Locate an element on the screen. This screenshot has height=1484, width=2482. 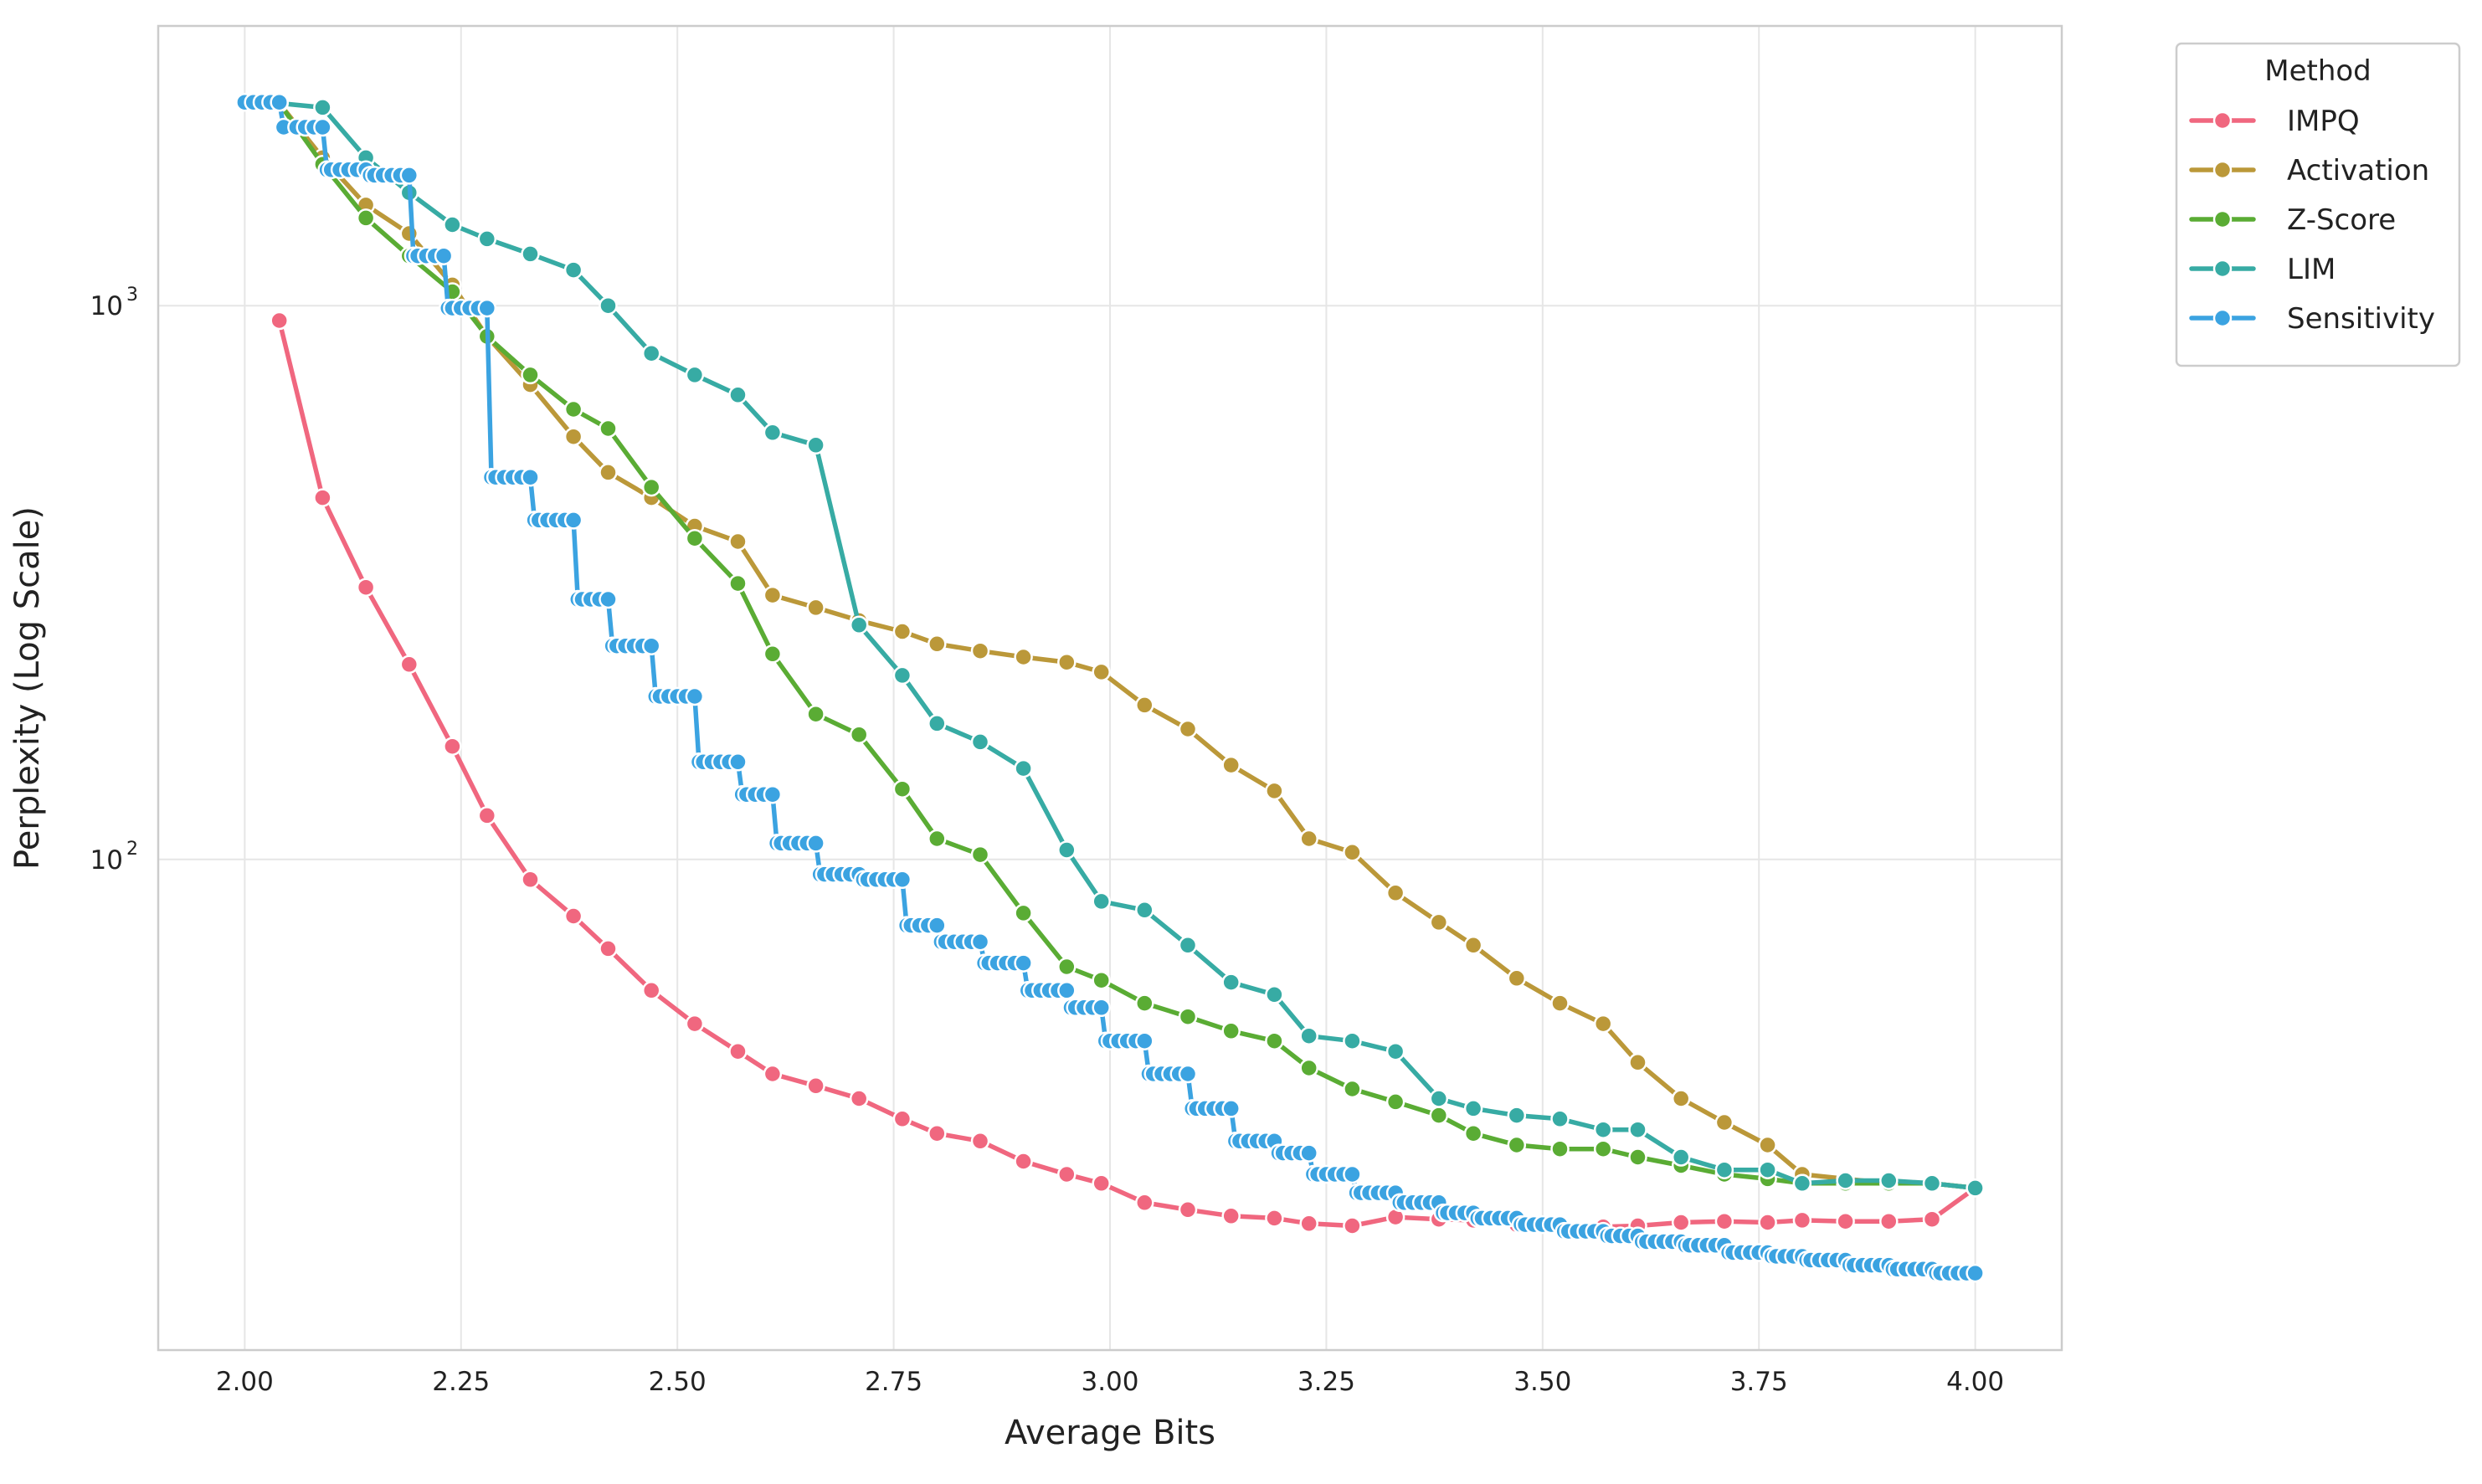
x-tick-label: 3.00 is located at coordinates (1109, 1382).